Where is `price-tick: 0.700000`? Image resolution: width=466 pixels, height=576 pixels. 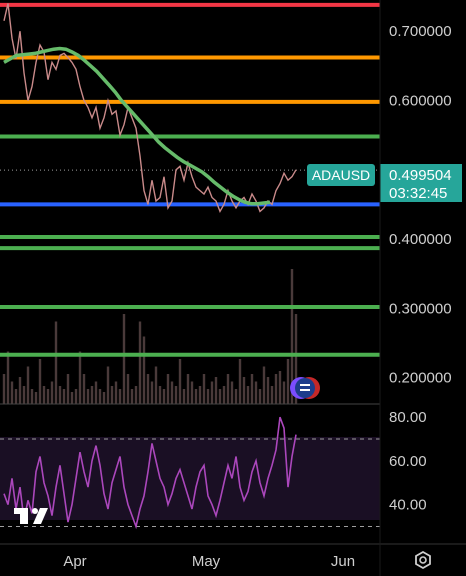
price-tick: 0.700000 is located at coordinates (420, 31).